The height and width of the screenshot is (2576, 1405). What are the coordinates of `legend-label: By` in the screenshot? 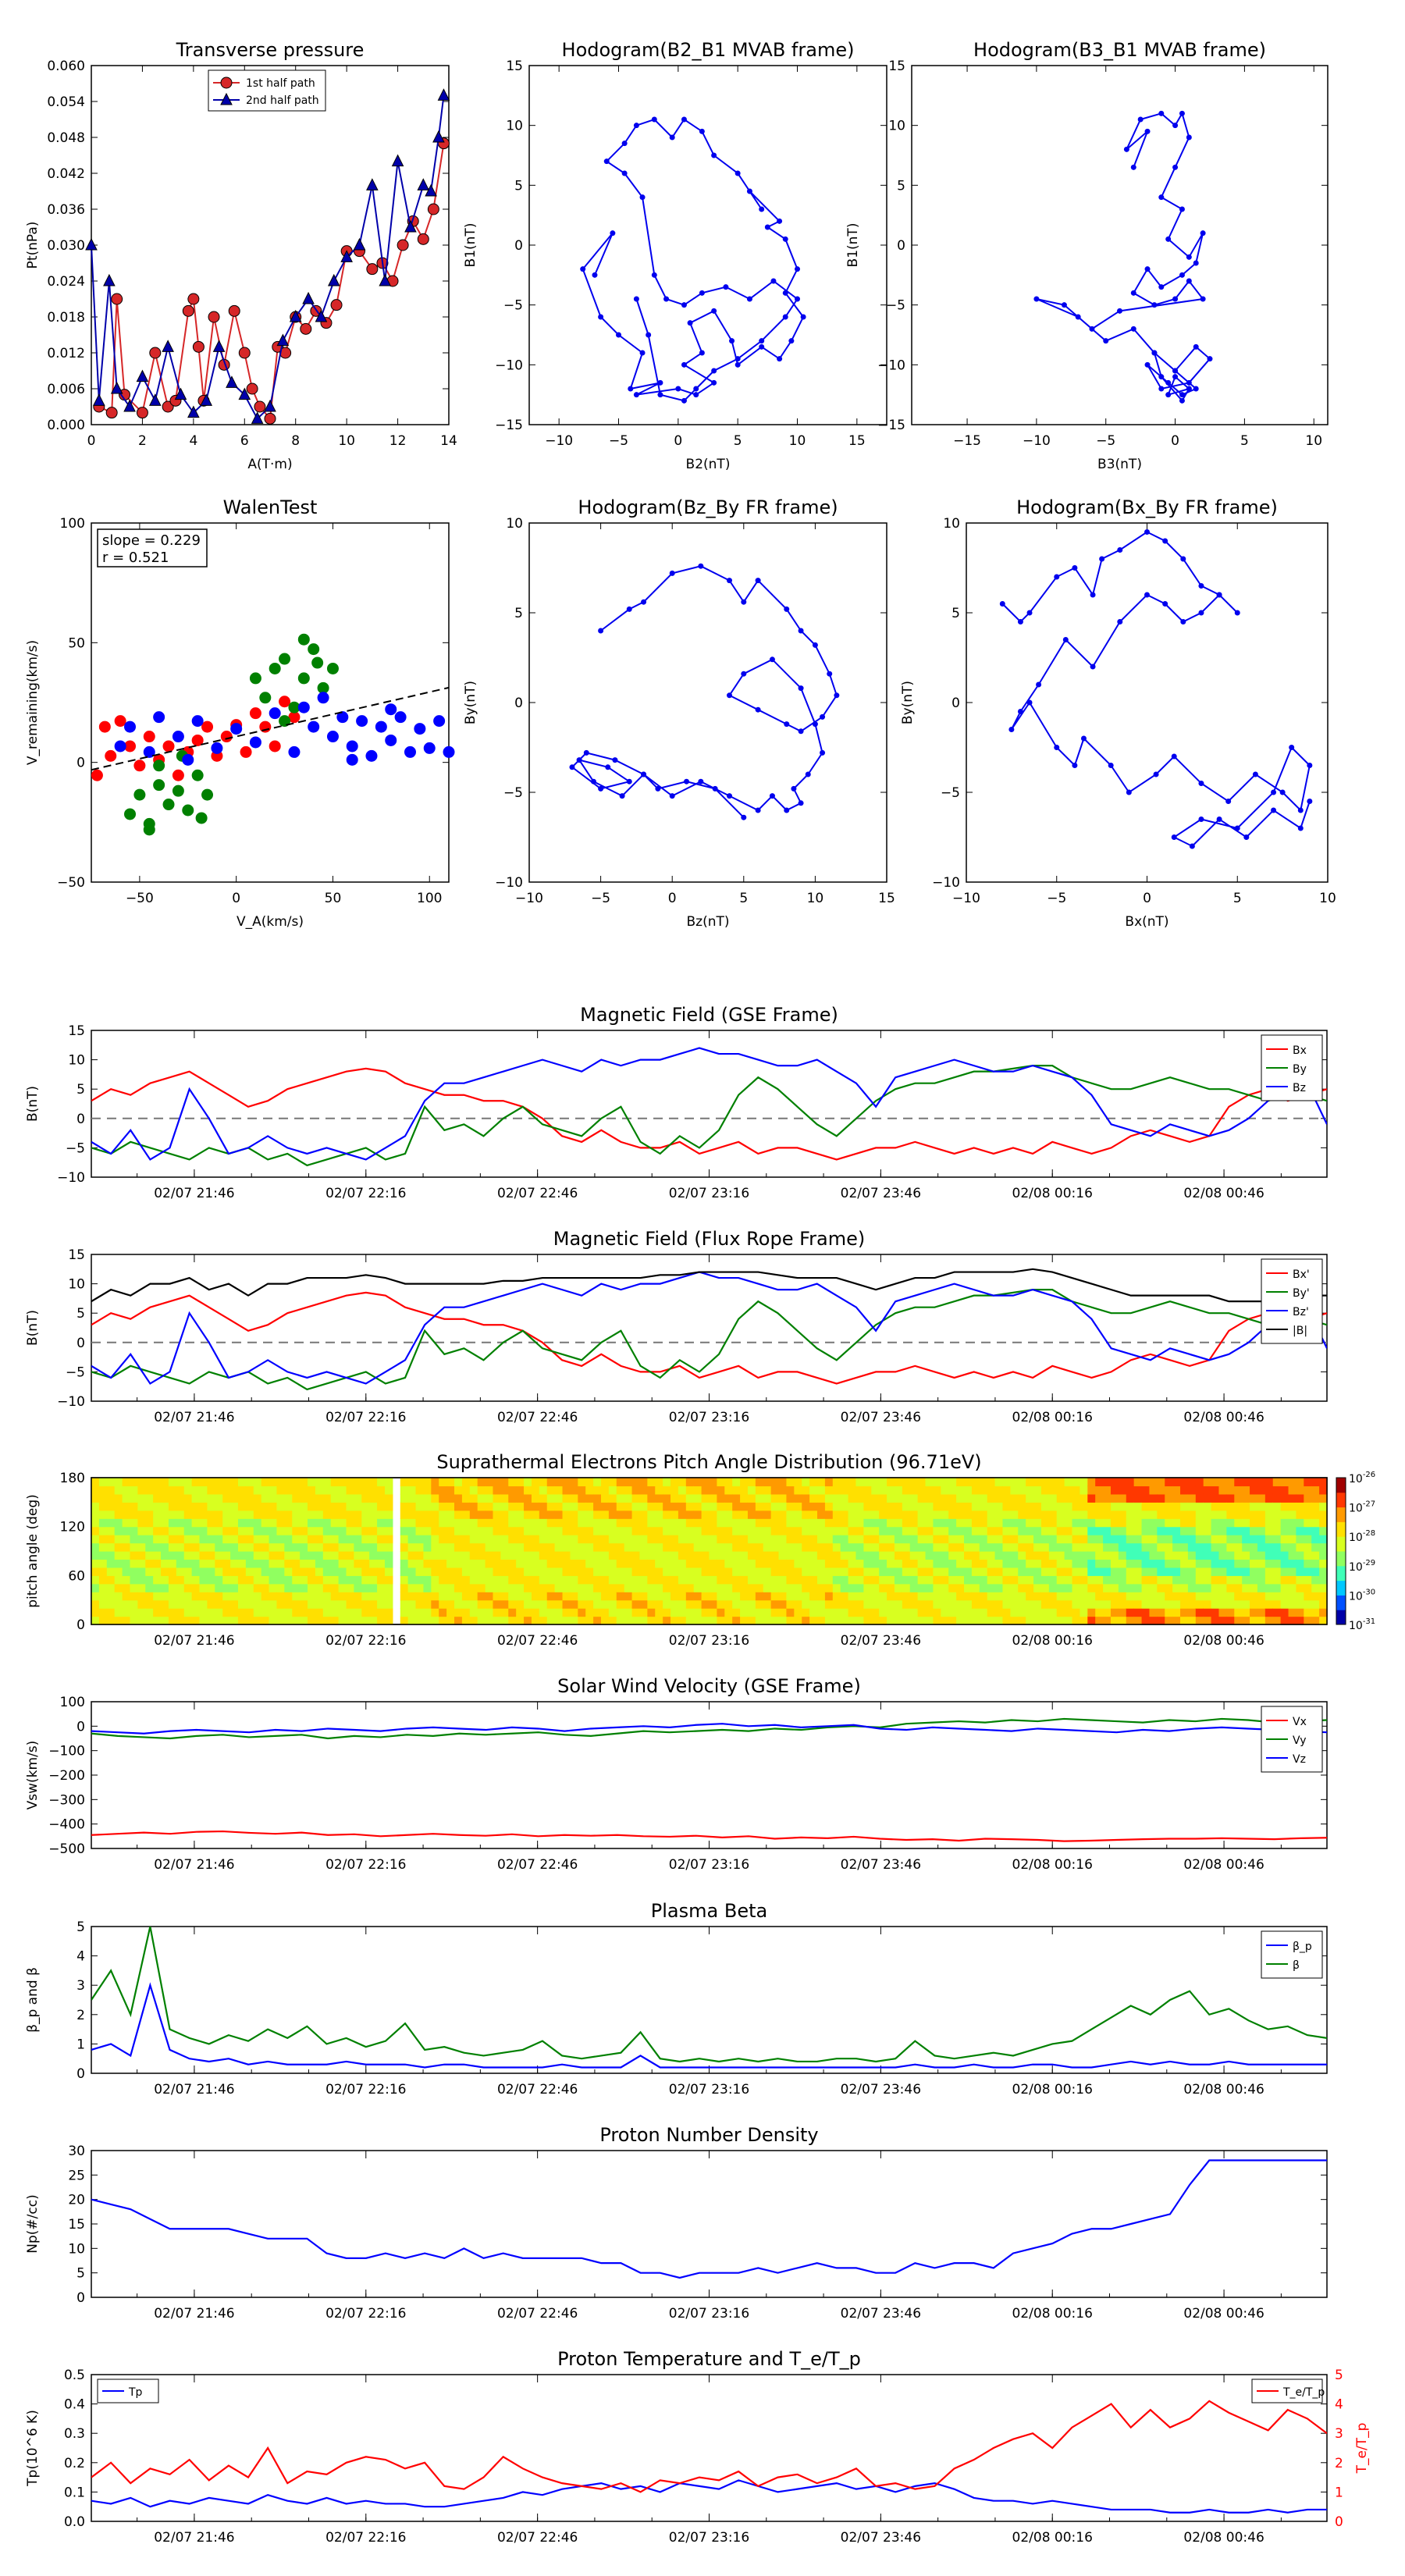 It's located at (1300, 1069).